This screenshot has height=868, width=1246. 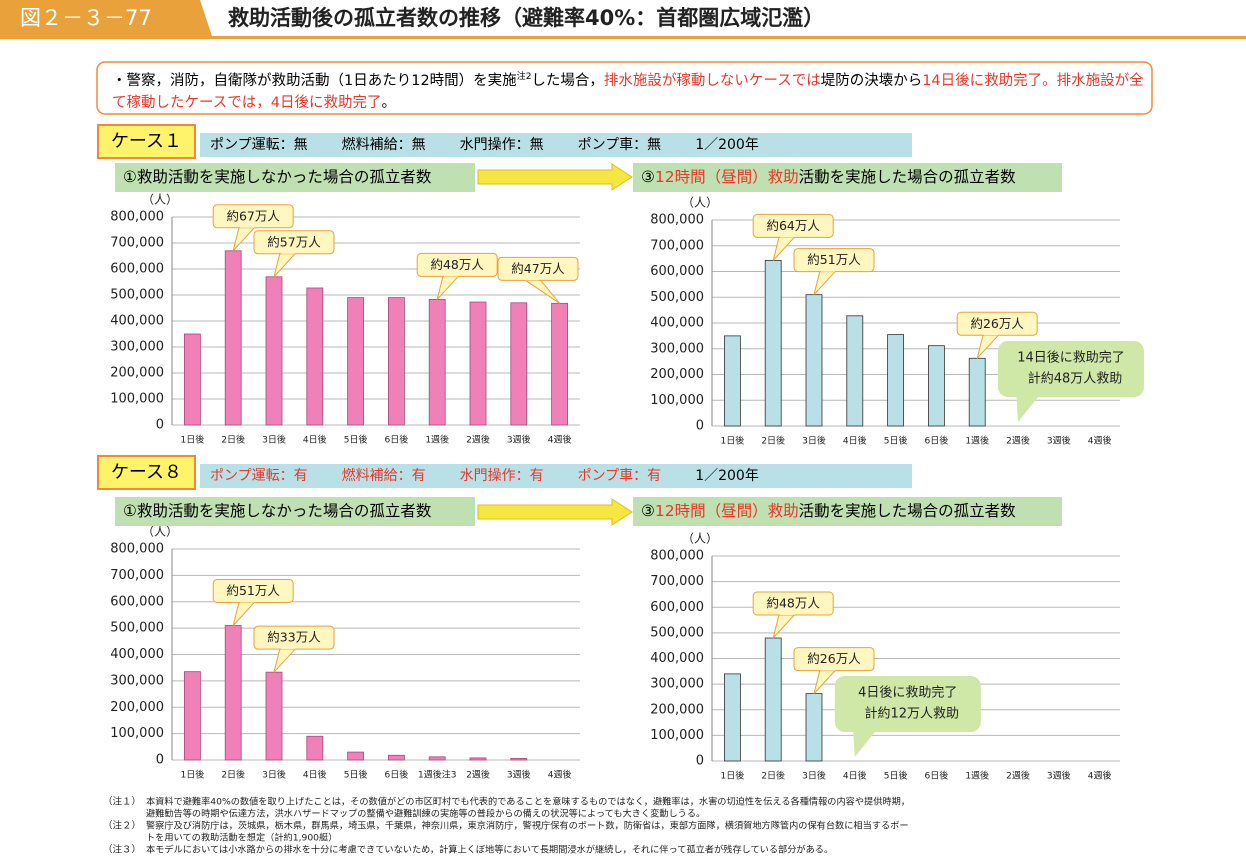 What do you see at coordinates (294, 637) in the screenshot?
I see `value-label: 約33万人` at bounding box center [294, 637].